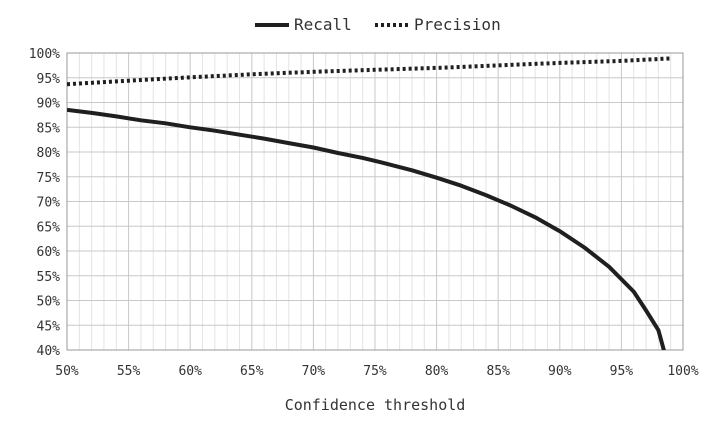  Describe the element at coordinates (369, 71) in the screenshot. I see `series-line-precision` at that location.